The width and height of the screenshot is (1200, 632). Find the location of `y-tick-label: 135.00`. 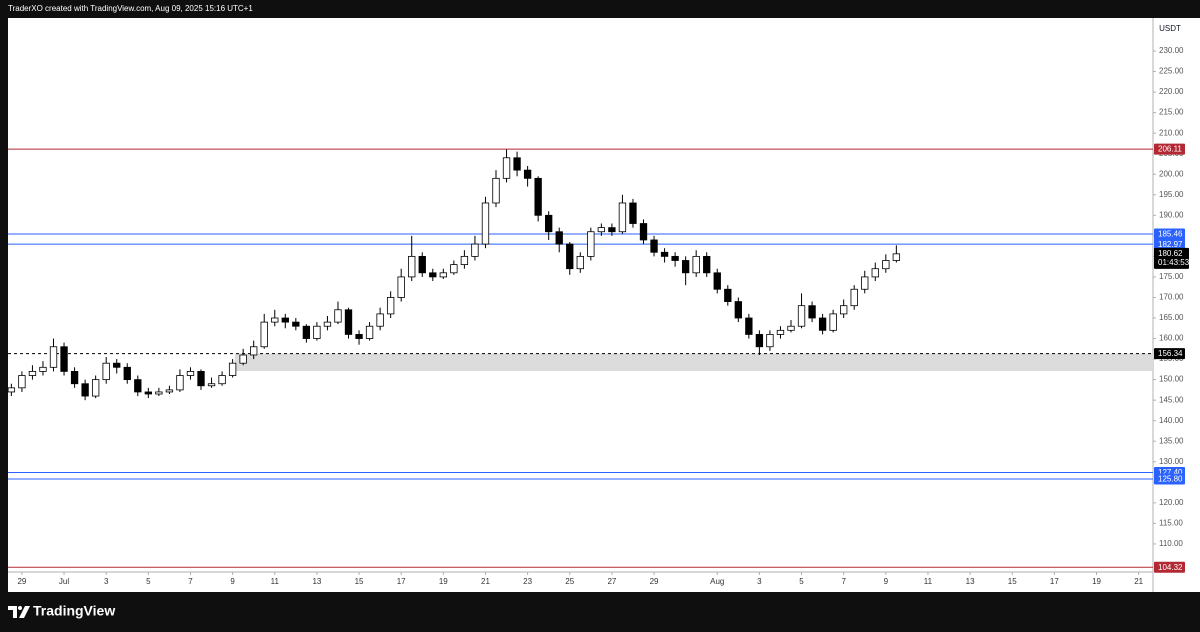

y-tick-label: 135.00 is located at coordinates (1171, 440).